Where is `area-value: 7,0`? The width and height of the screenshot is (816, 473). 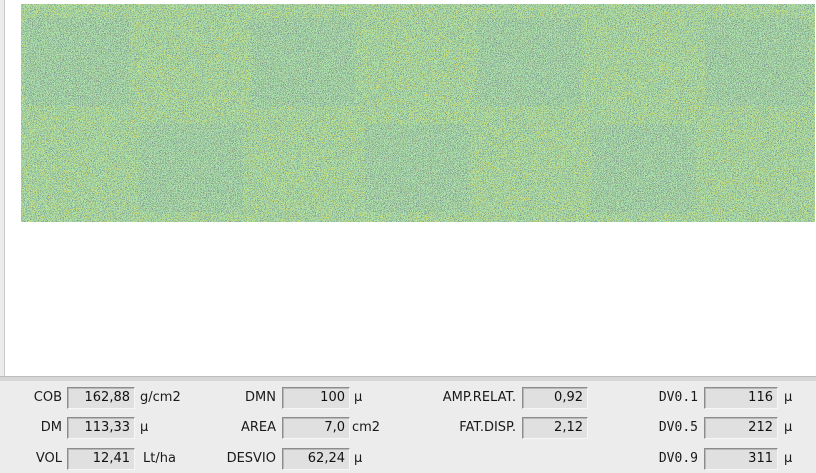 area-value: 7,0 is located at coordinates (316, 428).